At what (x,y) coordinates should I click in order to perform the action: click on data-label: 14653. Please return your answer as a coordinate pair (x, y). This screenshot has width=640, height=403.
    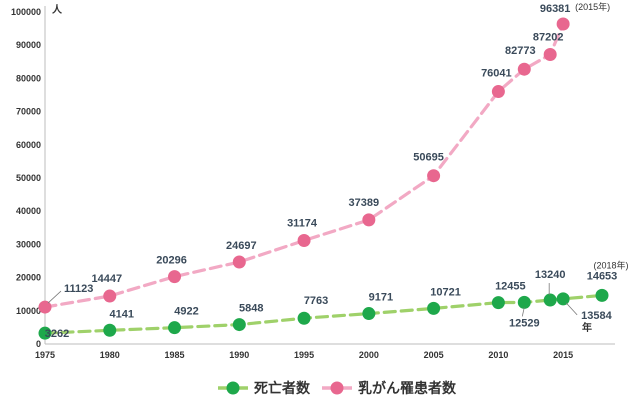
    Looking at the image, I should click on (602, 276).